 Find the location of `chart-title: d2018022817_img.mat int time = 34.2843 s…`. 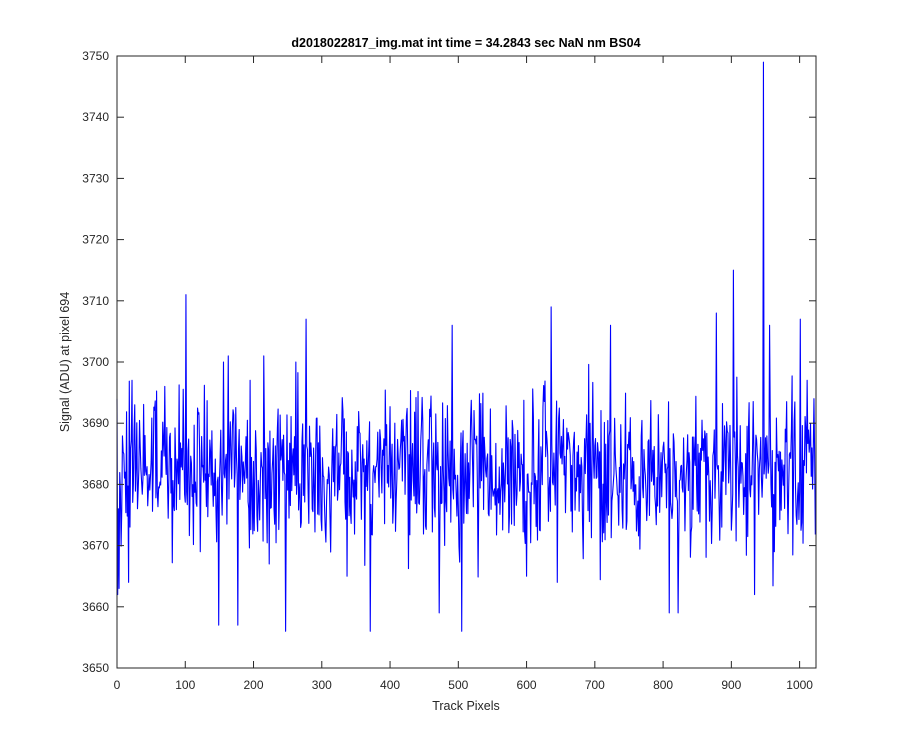

chart-title: d2018022817_img.mat int time = 34.2843 s… is located at coordinates (465, 43).